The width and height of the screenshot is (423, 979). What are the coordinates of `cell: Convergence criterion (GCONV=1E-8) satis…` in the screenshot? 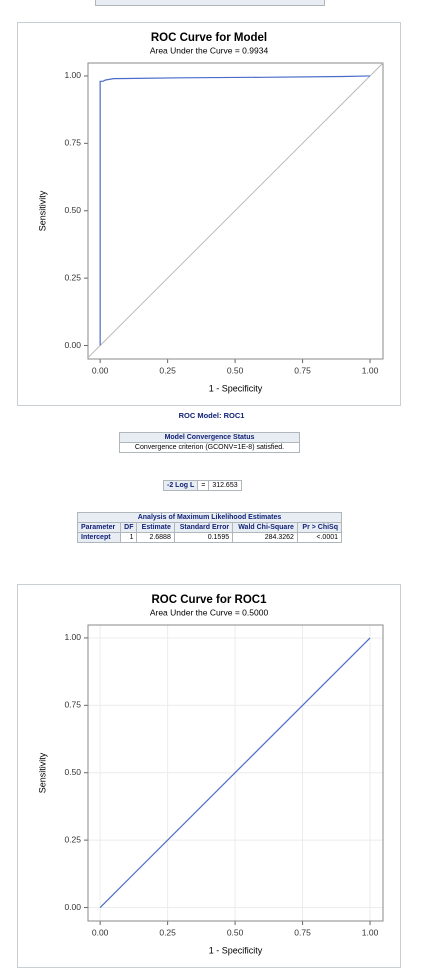 It's located at (209, 447).